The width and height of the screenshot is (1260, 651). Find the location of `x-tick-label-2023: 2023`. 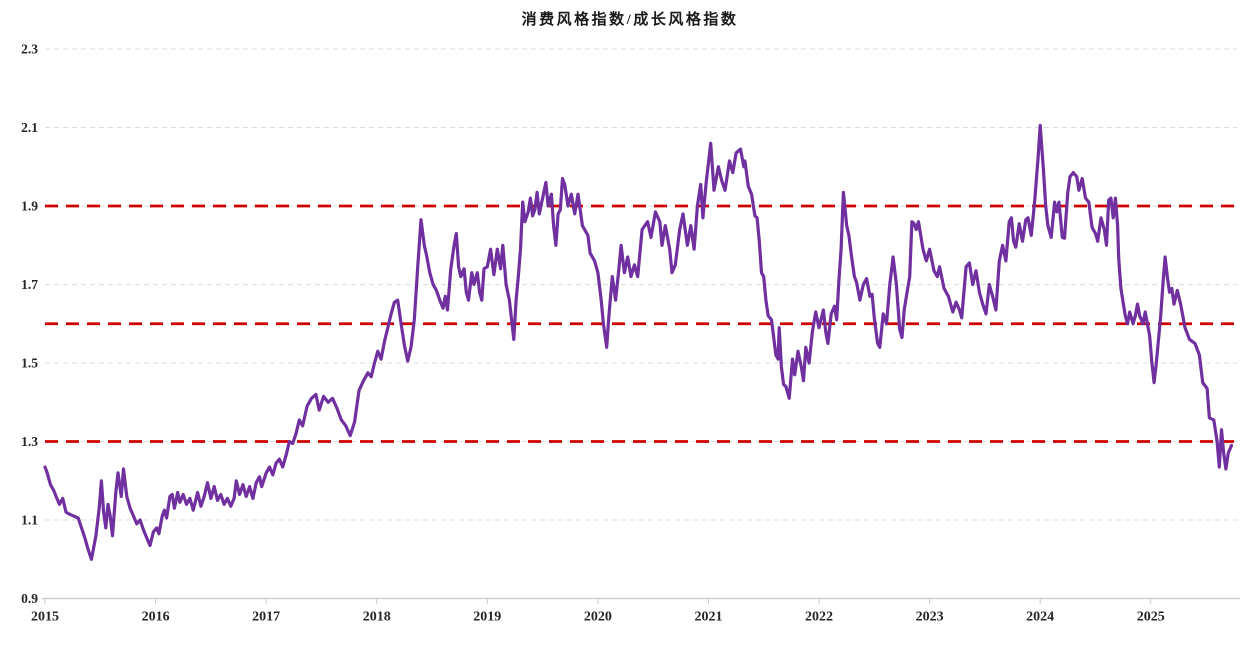

x-tick-label-2023: 2023 is located at coordinates (930, 617).